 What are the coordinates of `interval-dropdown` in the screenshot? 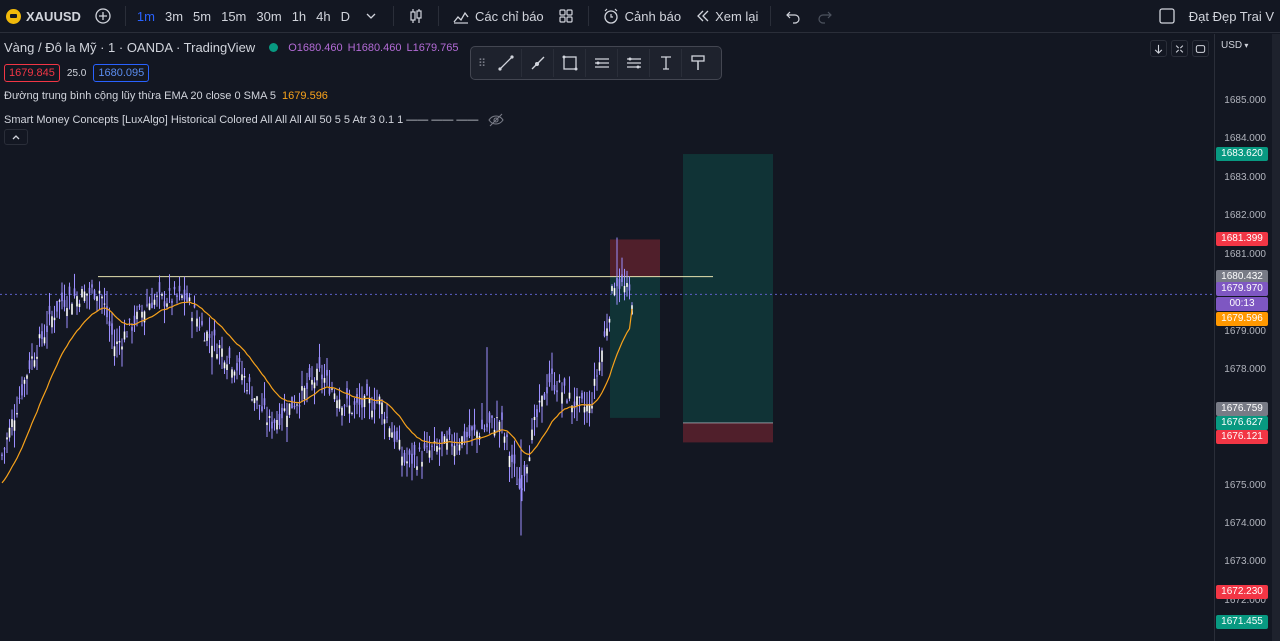 It's located at (371, 16).